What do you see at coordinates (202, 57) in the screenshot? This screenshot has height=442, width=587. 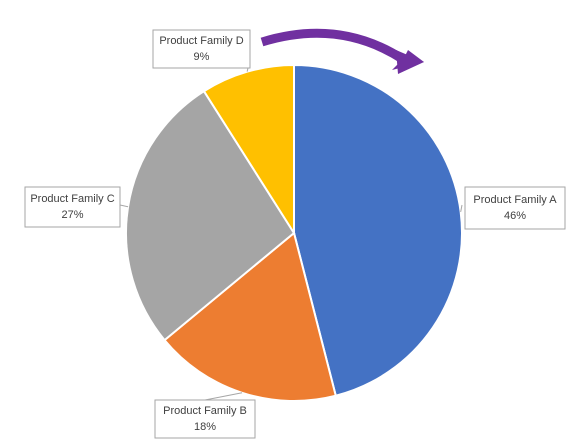 I see `value-label: 9%` at bounding box center [202, 57].